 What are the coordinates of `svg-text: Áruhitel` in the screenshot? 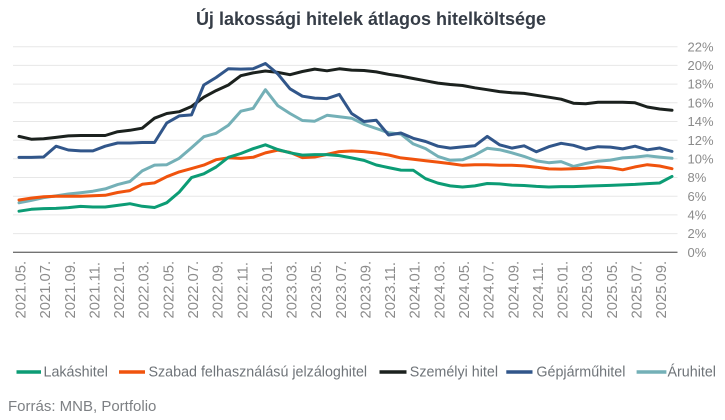 It's located at (692, 372).